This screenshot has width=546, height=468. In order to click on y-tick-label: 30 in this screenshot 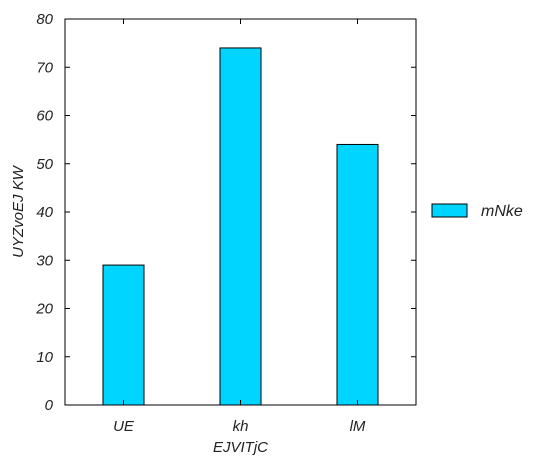, I will do `click(44, 260)`.